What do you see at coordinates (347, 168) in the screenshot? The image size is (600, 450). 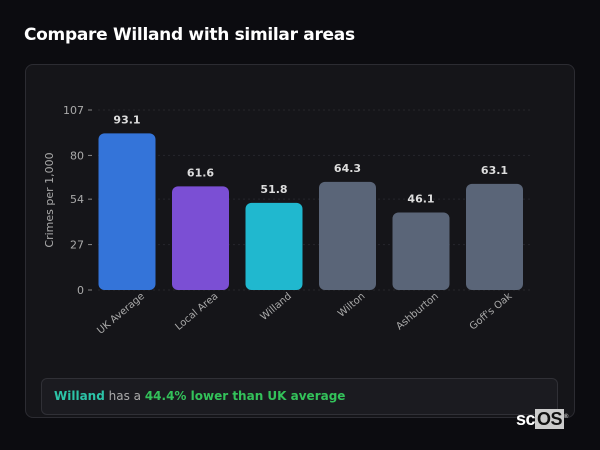 I see `data-label: 64.3` at bounding box center [347, 168].